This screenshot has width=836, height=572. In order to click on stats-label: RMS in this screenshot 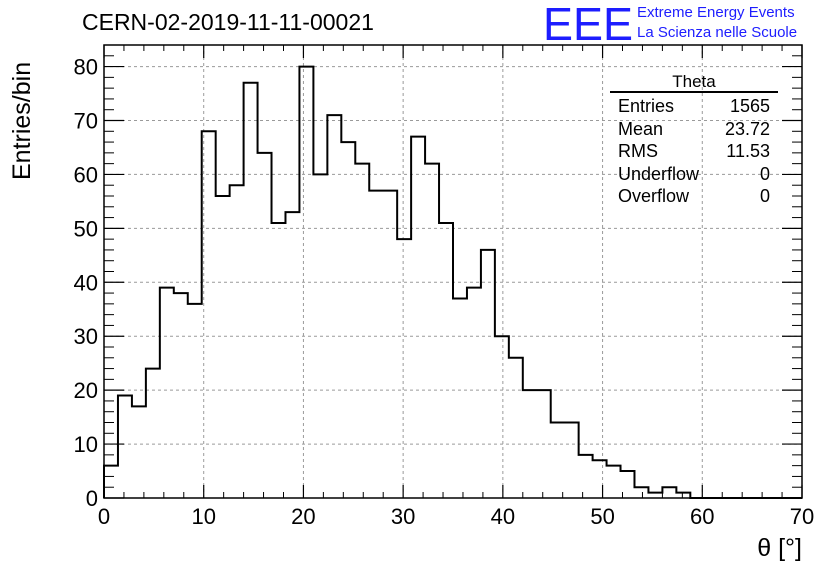, I will do `click(638, 151)`.